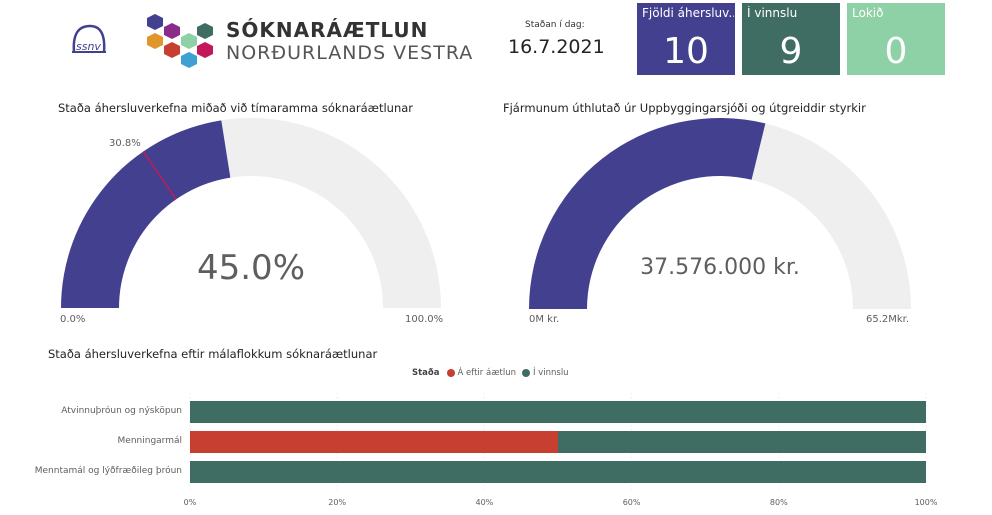  What do you see at coordinates (350, 53) in the screenshot?
I see `logo-subtitle: NORÐURLANDS VESTRA` at bounding box center [350, 53].